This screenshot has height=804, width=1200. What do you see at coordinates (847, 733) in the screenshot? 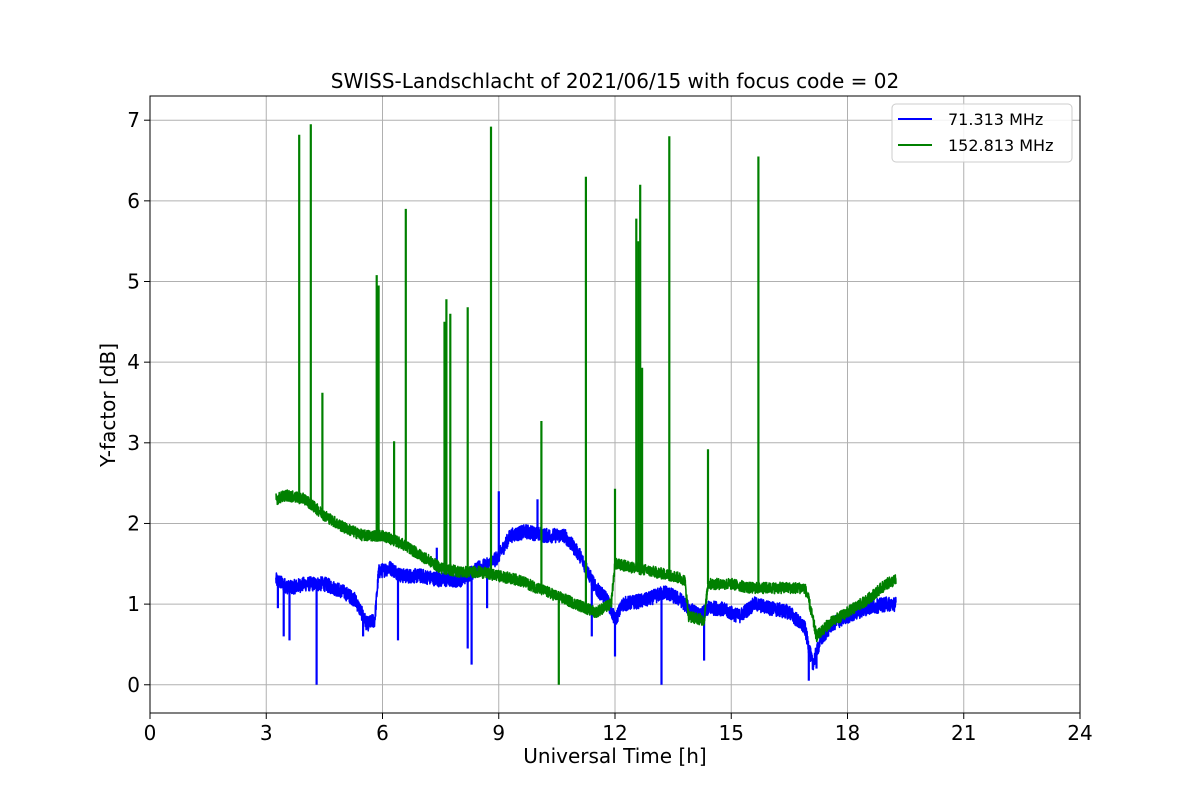
I see `x-tick-label: 18` at bounding box center [847, 733].